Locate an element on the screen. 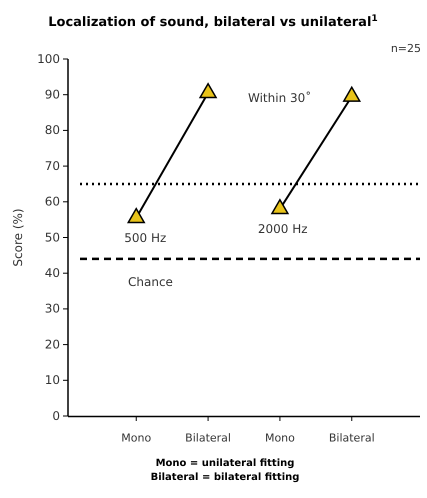  series-label: 2000 Hz is located at coordinates (283, 229).